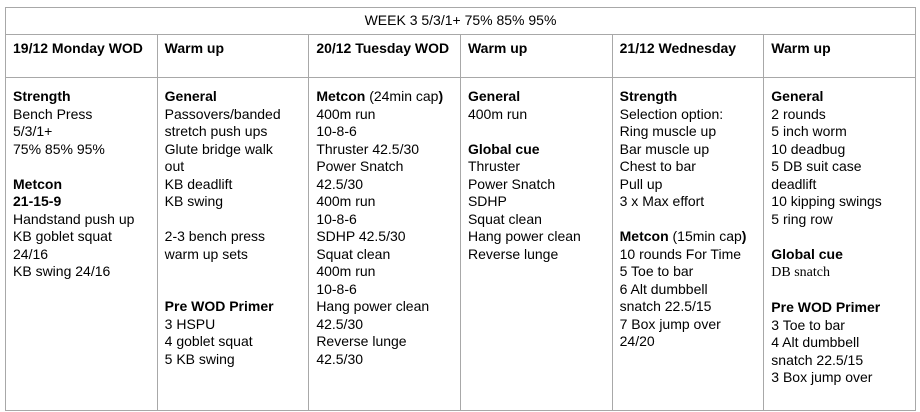 This screenshot has height=412, width=920. What do you see at coordinates (671, 113) in the screenshot?
I see `text-segment: Selection option:` at bounding box center [671, 113].